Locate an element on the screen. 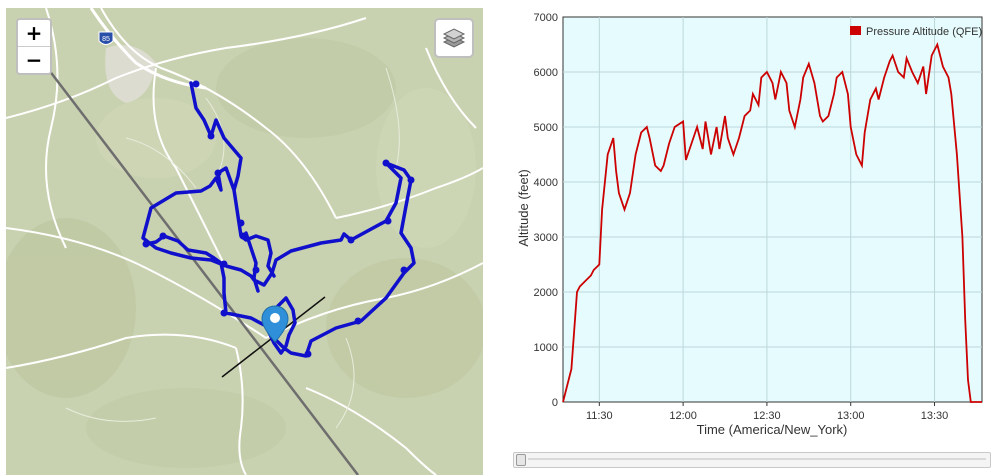 Image resolution: width=1000 pixels, height=475 pixels. interstate-shield: 85 is located at coordinates (106, 38).